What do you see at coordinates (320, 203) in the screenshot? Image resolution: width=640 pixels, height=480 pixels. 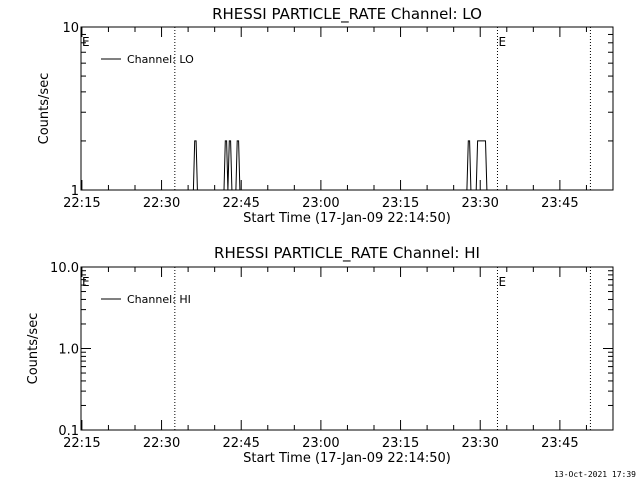 I see `panel1-xtick-label: 23:00` at bounding box center [320, 203].